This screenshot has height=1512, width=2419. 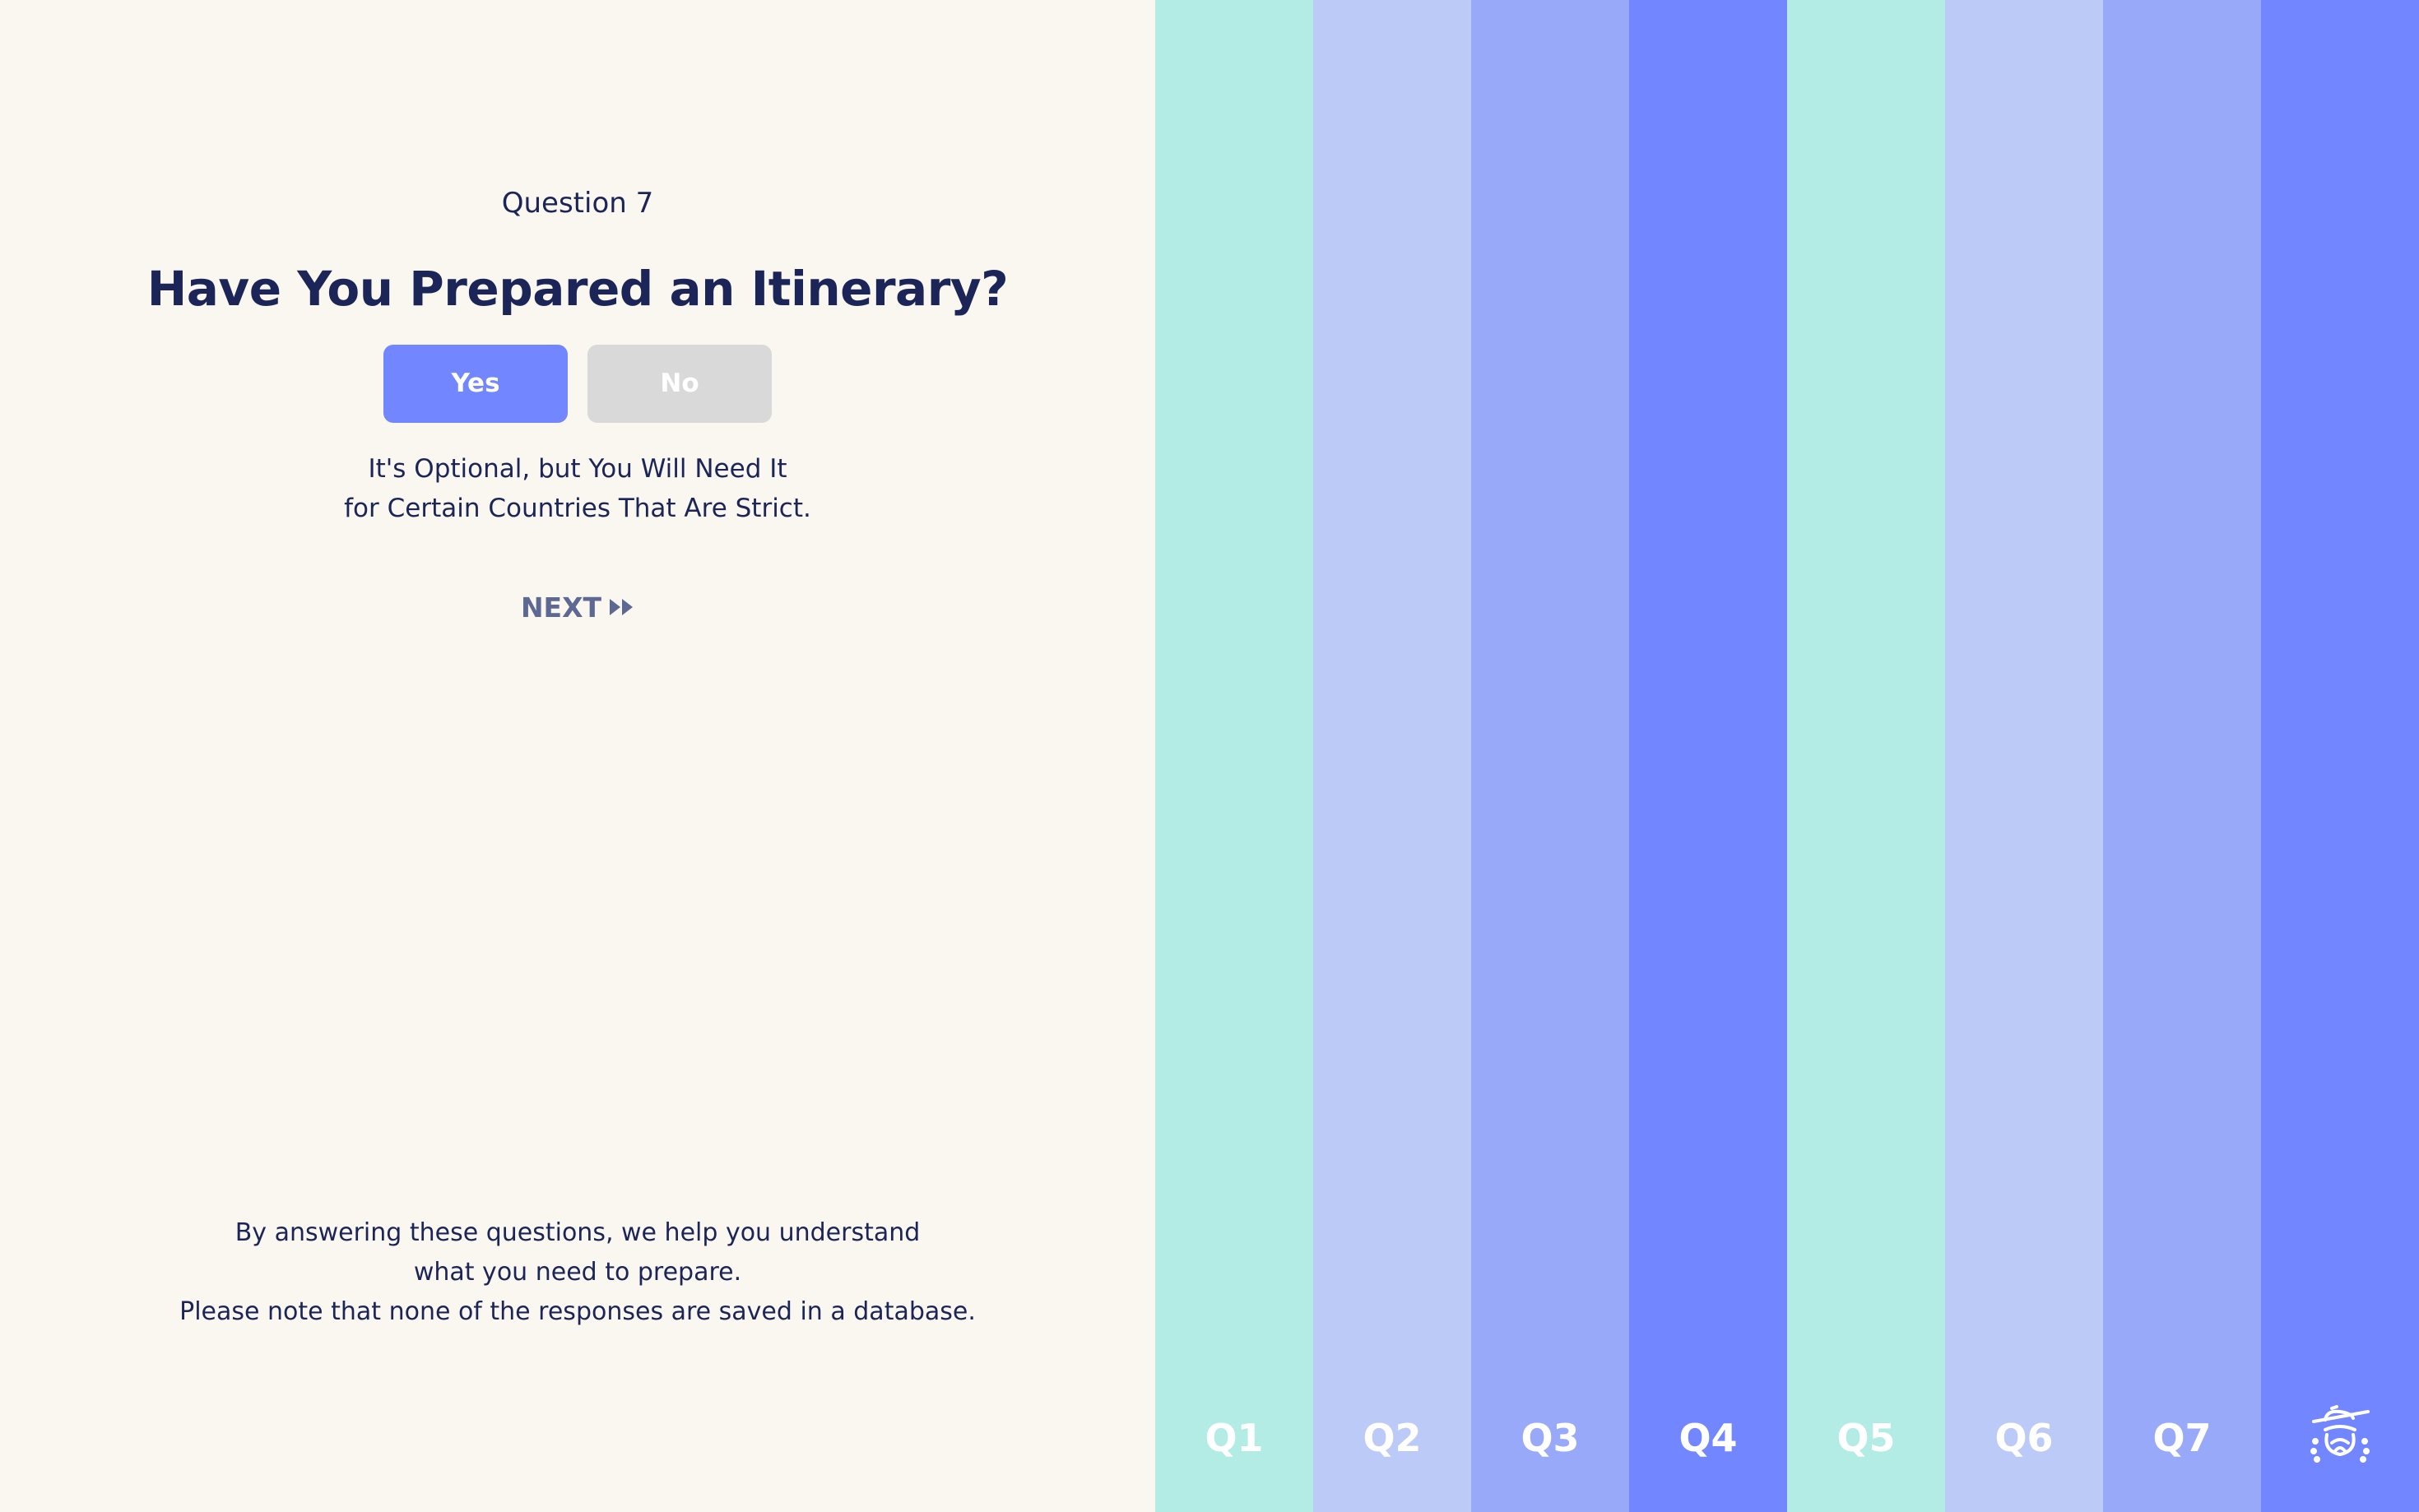 What do you see at coordinates (2182, 1438) in the screenshot?
I see `progress-label-q7: Q7` at bounding box center [2182, 1438].